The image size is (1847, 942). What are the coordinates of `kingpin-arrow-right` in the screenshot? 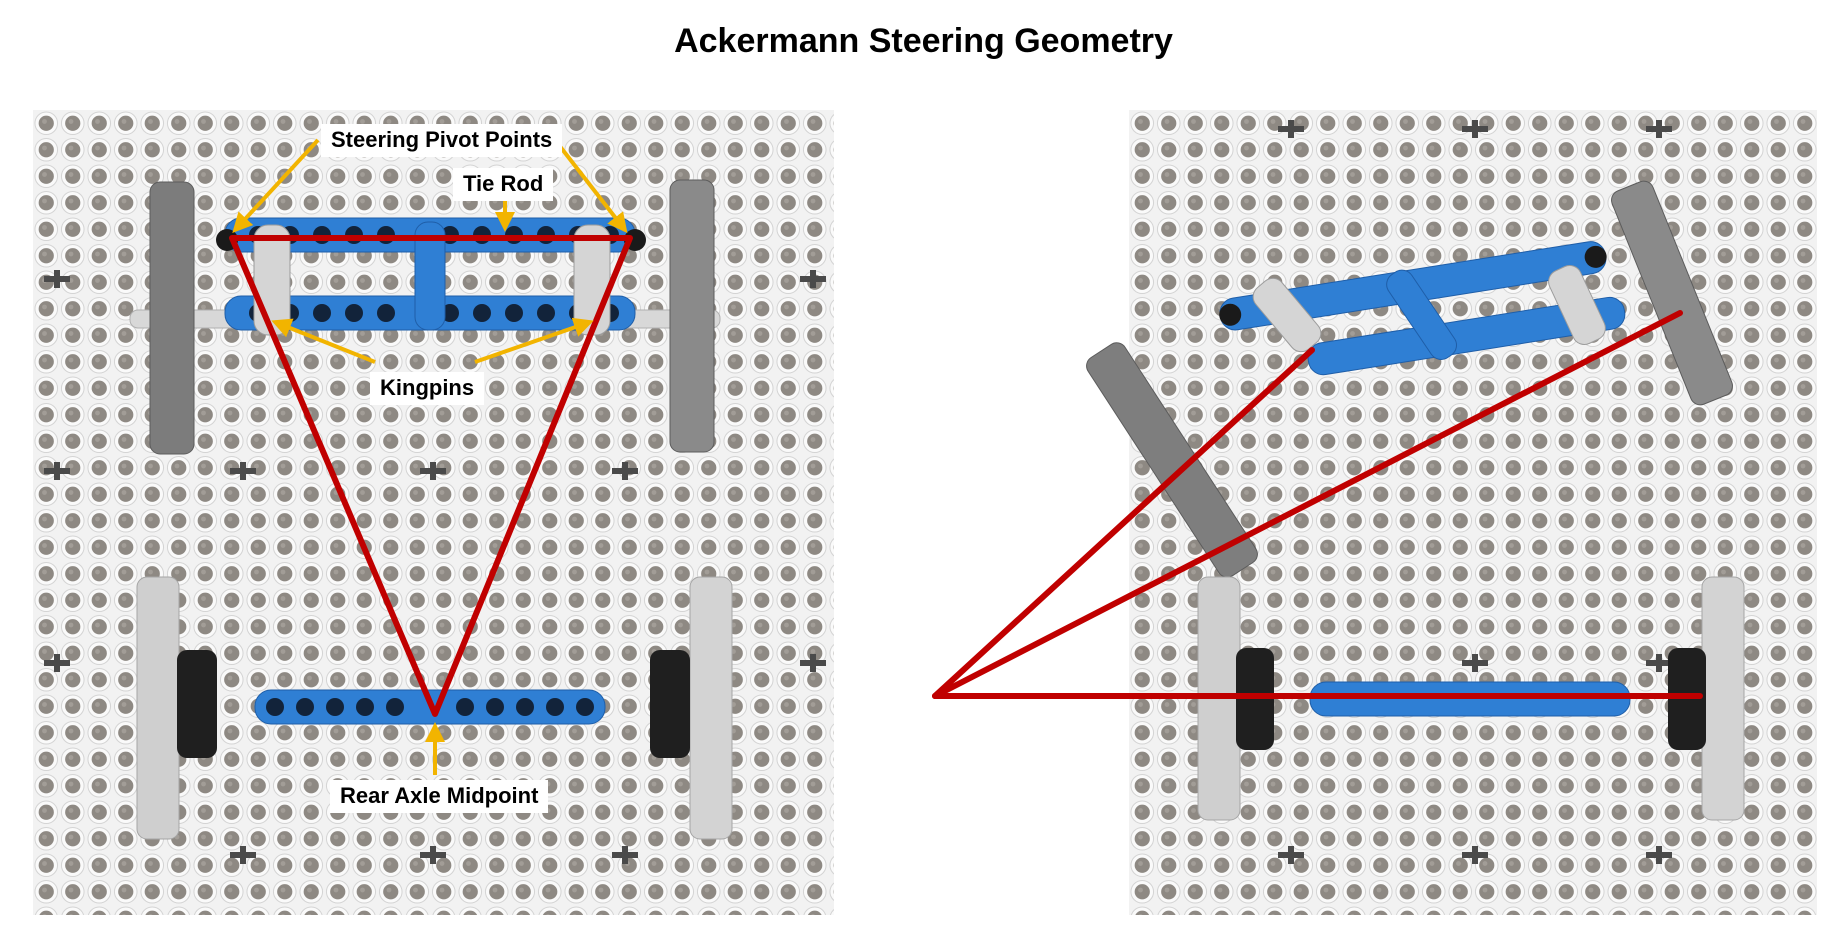 It's located at (534, 340).